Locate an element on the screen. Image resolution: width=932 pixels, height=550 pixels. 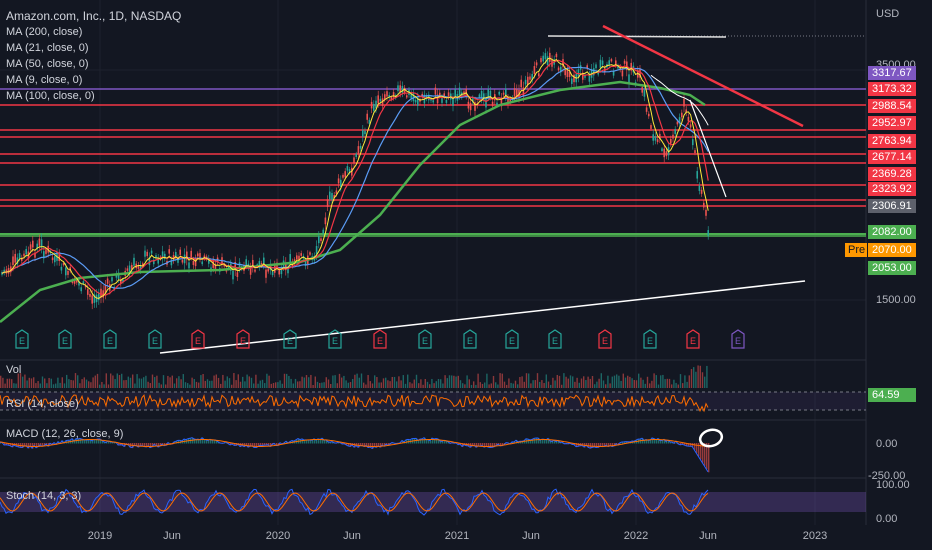
projection-line is located at coordinates (708, 148).